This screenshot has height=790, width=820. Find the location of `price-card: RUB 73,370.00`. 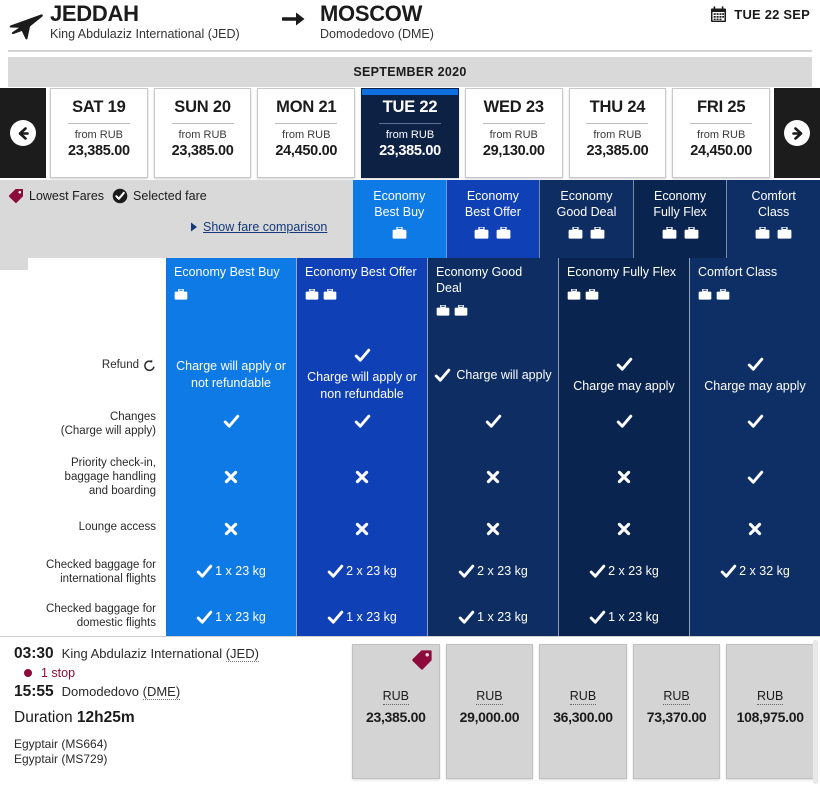

price-card: RUB 73,370.00 is located at coordinates (676, 711).